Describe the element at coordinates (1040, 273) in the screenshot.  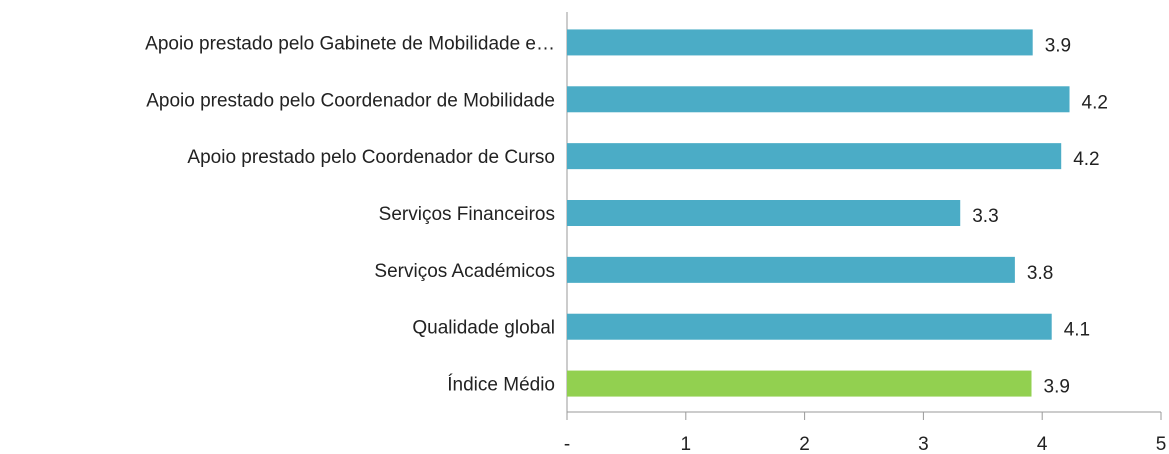
I see `data-label: 3.8` at that location.